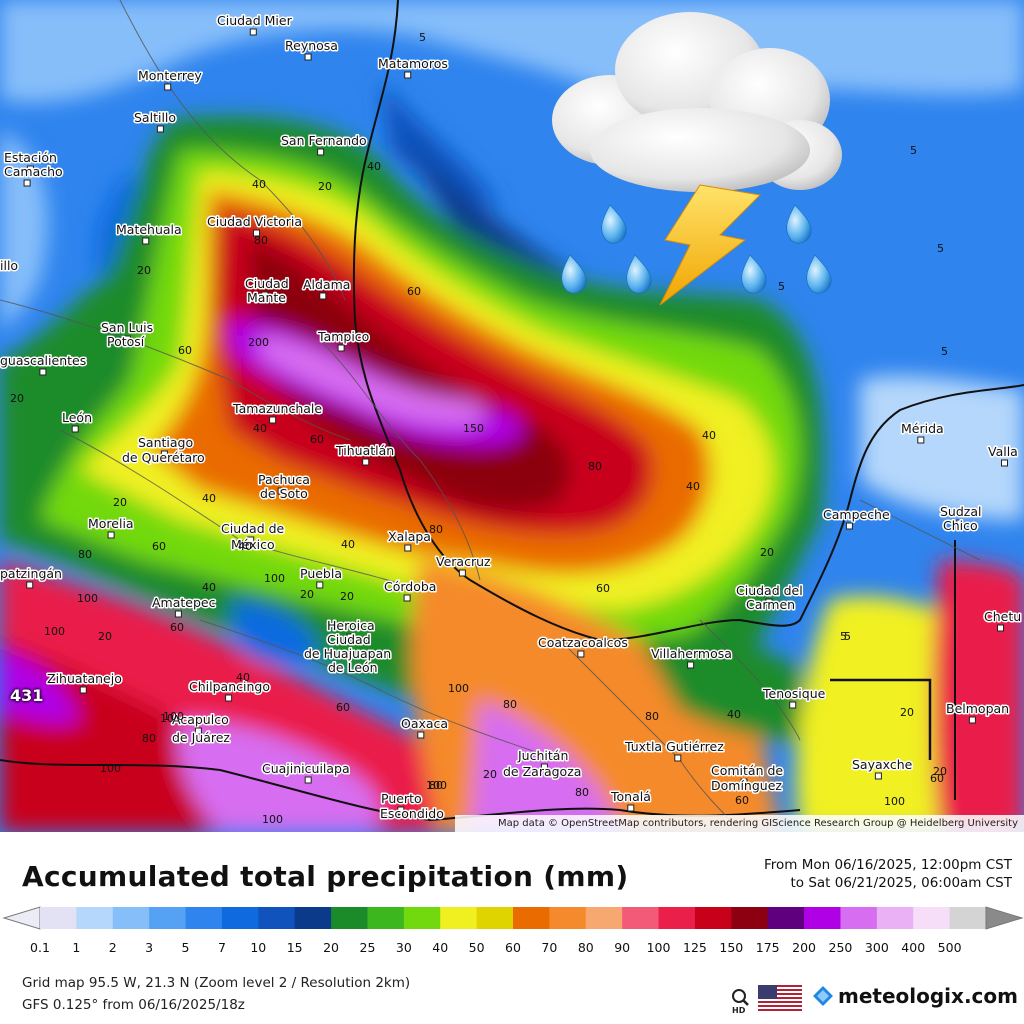  Describe the element at coordinates (321, 573) in the screenshot. I see `city-label: Puebla` at that location.